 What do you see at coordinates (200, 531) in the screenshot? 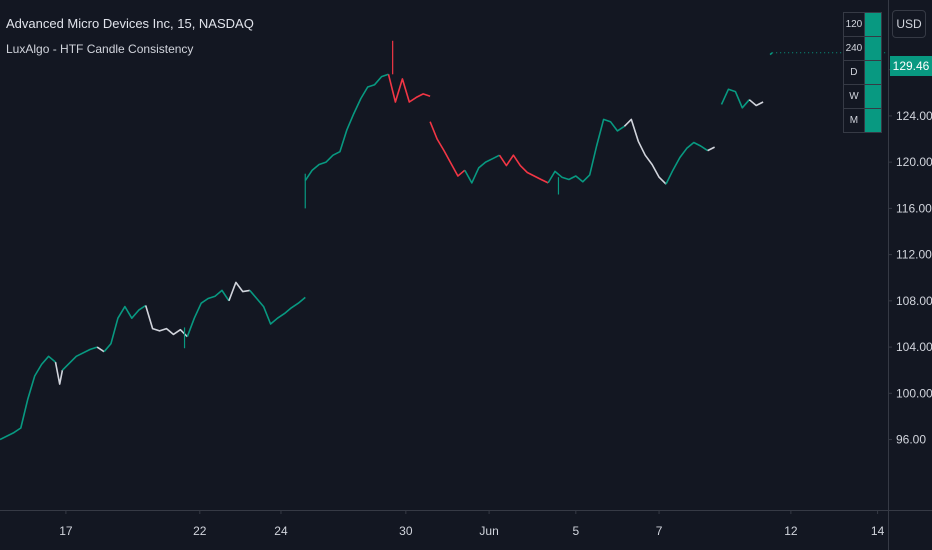
I see `time-tick-label: 22` at bounding box center [200, 531].